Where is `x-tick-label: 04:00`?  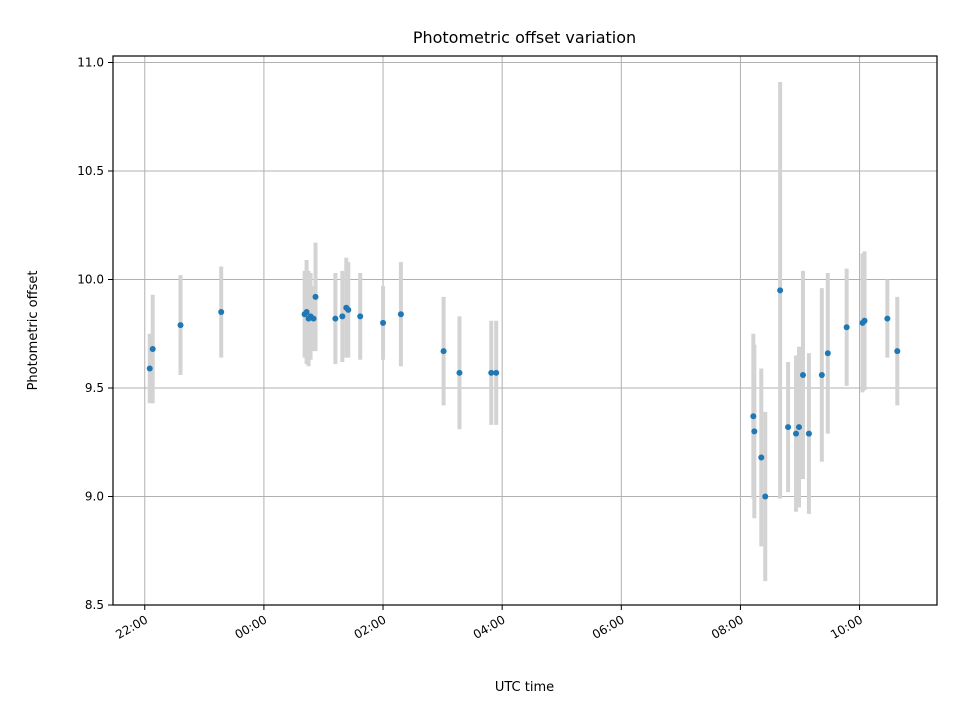 x-tick-label: 04:00 is located at coordinates (489, 626).